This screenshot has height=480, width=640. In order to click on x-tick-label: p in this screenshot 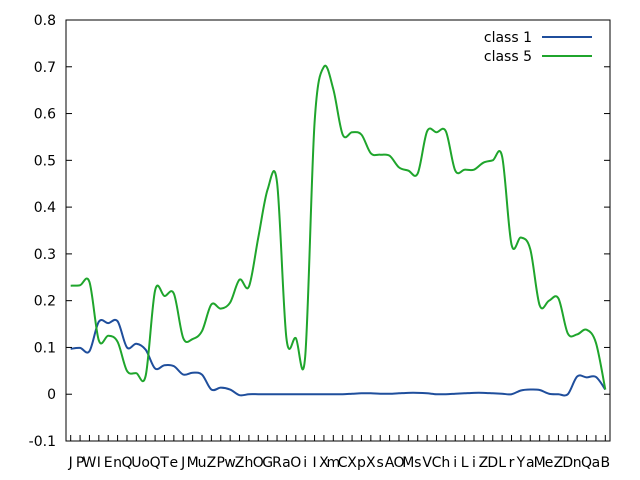, I will do `click(361, 463)`.